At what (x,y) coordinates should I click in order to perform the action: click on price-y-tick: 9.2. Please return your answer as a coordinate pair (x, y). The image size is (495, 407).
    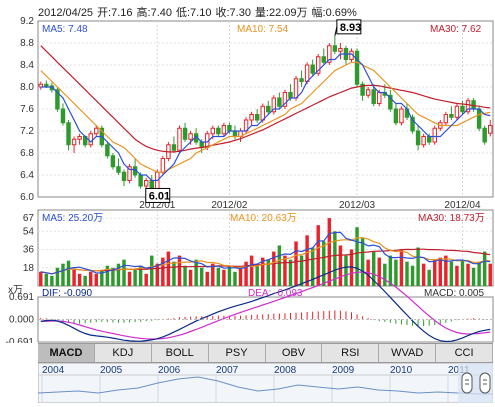
    Looking at the image, I should click on (27, 21).